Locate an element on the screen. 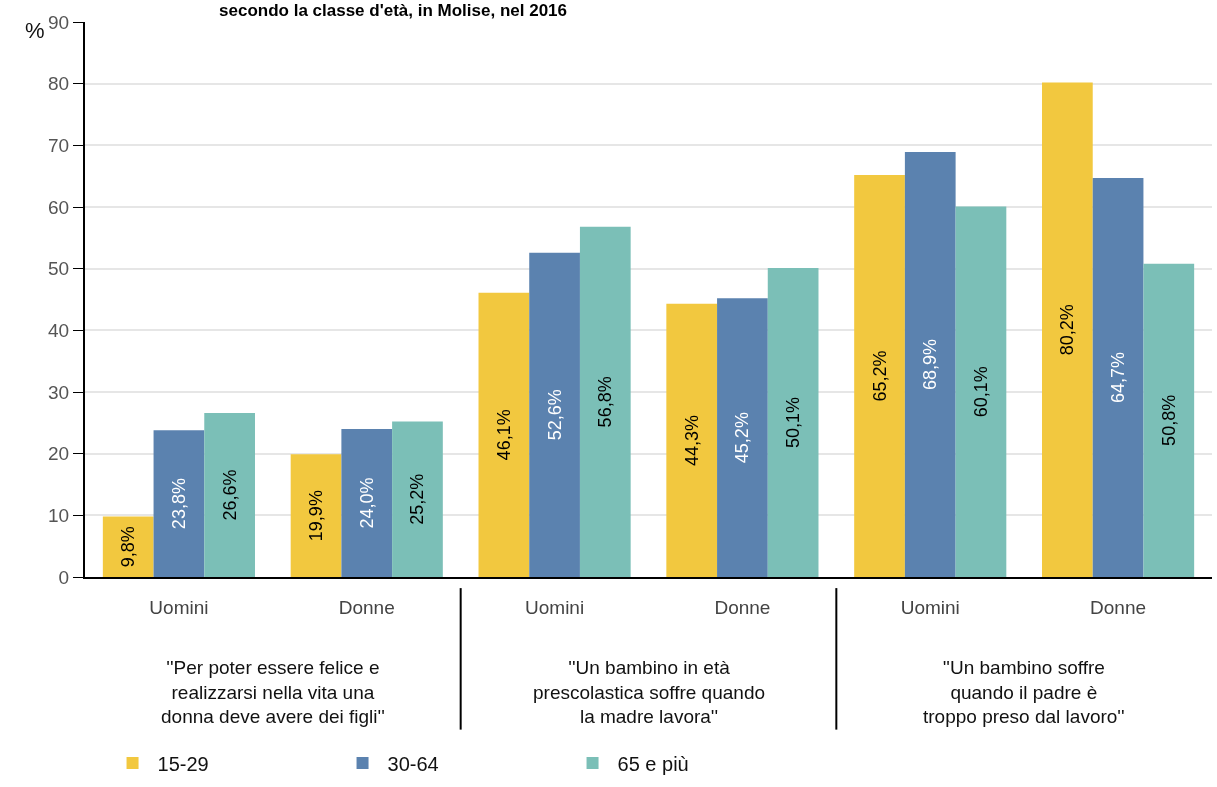 This screenshot has width=1217, height=787. data-label: 45,2% is located at coordinates (742, 438).